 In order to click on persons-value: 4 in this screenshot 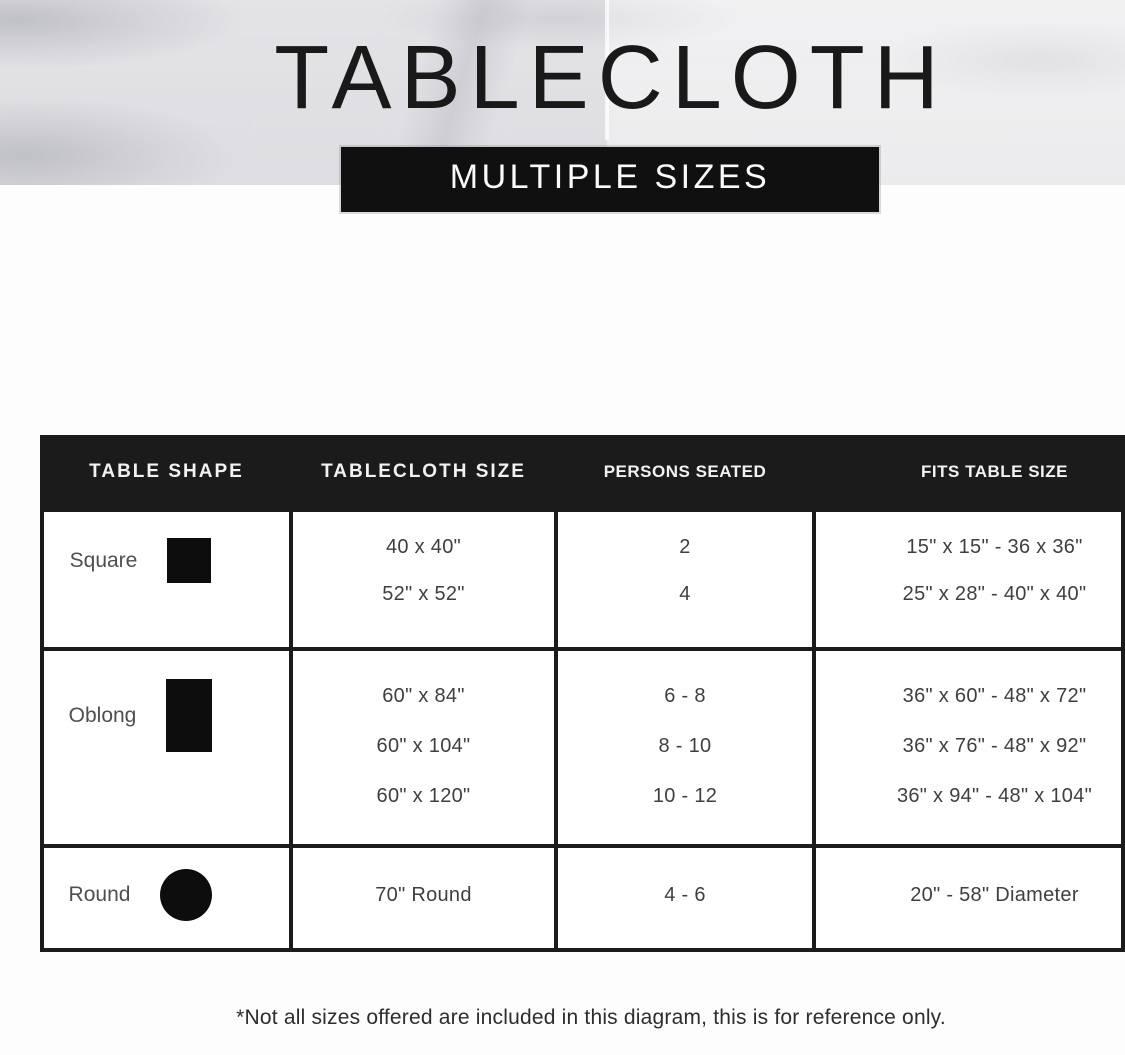, I will do `click(685, 594)`.